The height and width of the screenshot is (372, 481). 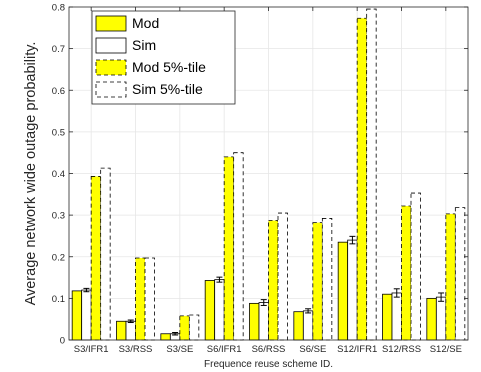 I want to click on legend: Mod Sim Mod 5%-tile Sim 5%-tile, so click(x=163, y=57).